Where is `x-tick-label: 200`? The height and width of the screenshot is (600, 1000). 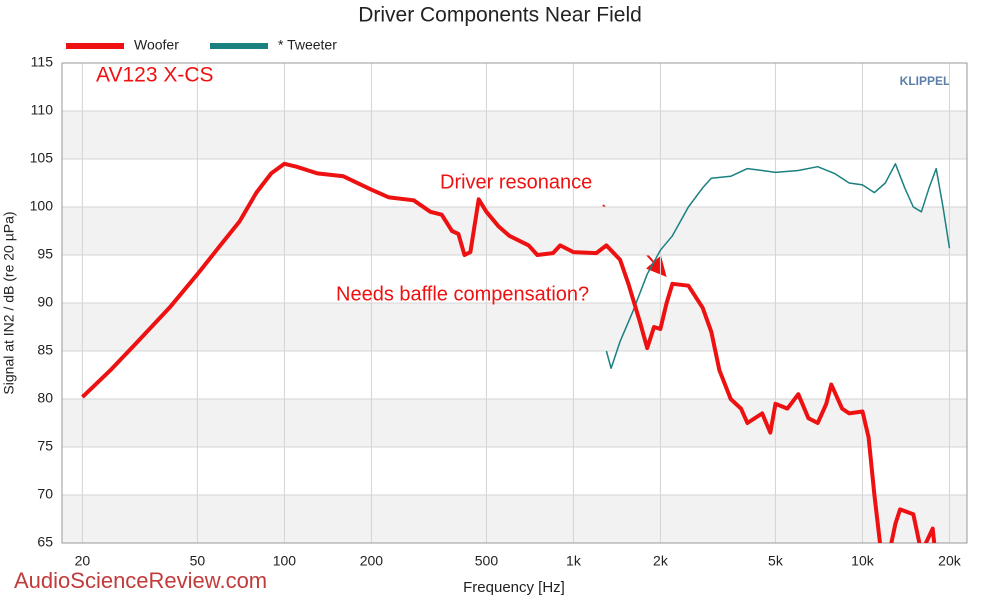
x-tick-label: 200 is located at coordinates (372, 561).